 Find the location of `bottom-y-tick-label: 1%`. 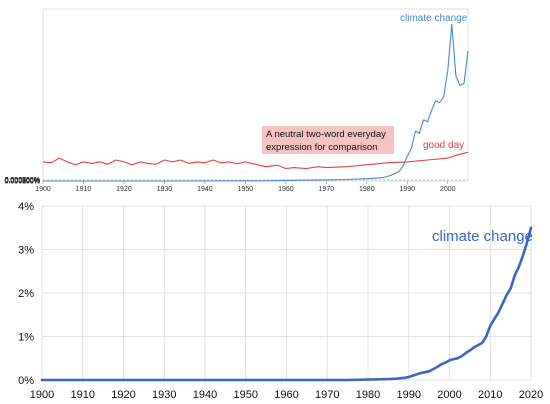

bottom-y-tick-label: 1% is located at coordinates (26, 338).